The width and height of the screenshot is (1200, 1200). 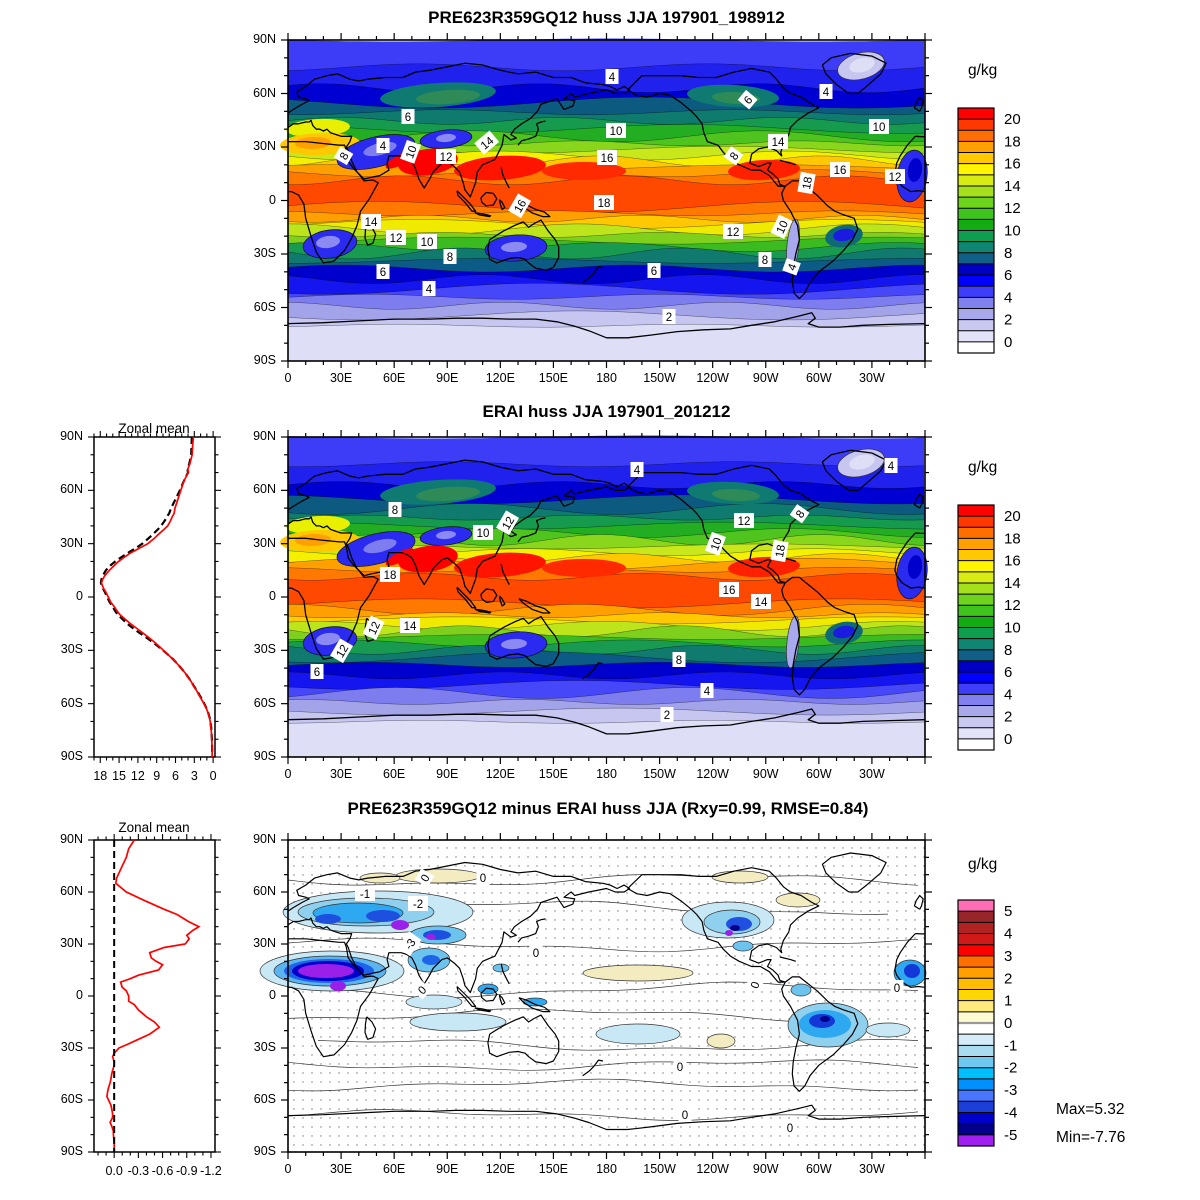 What do you see at coordinates (840, 171) in the screenshot?
I see `svg-text: 16` at bounding box center [840, 171].